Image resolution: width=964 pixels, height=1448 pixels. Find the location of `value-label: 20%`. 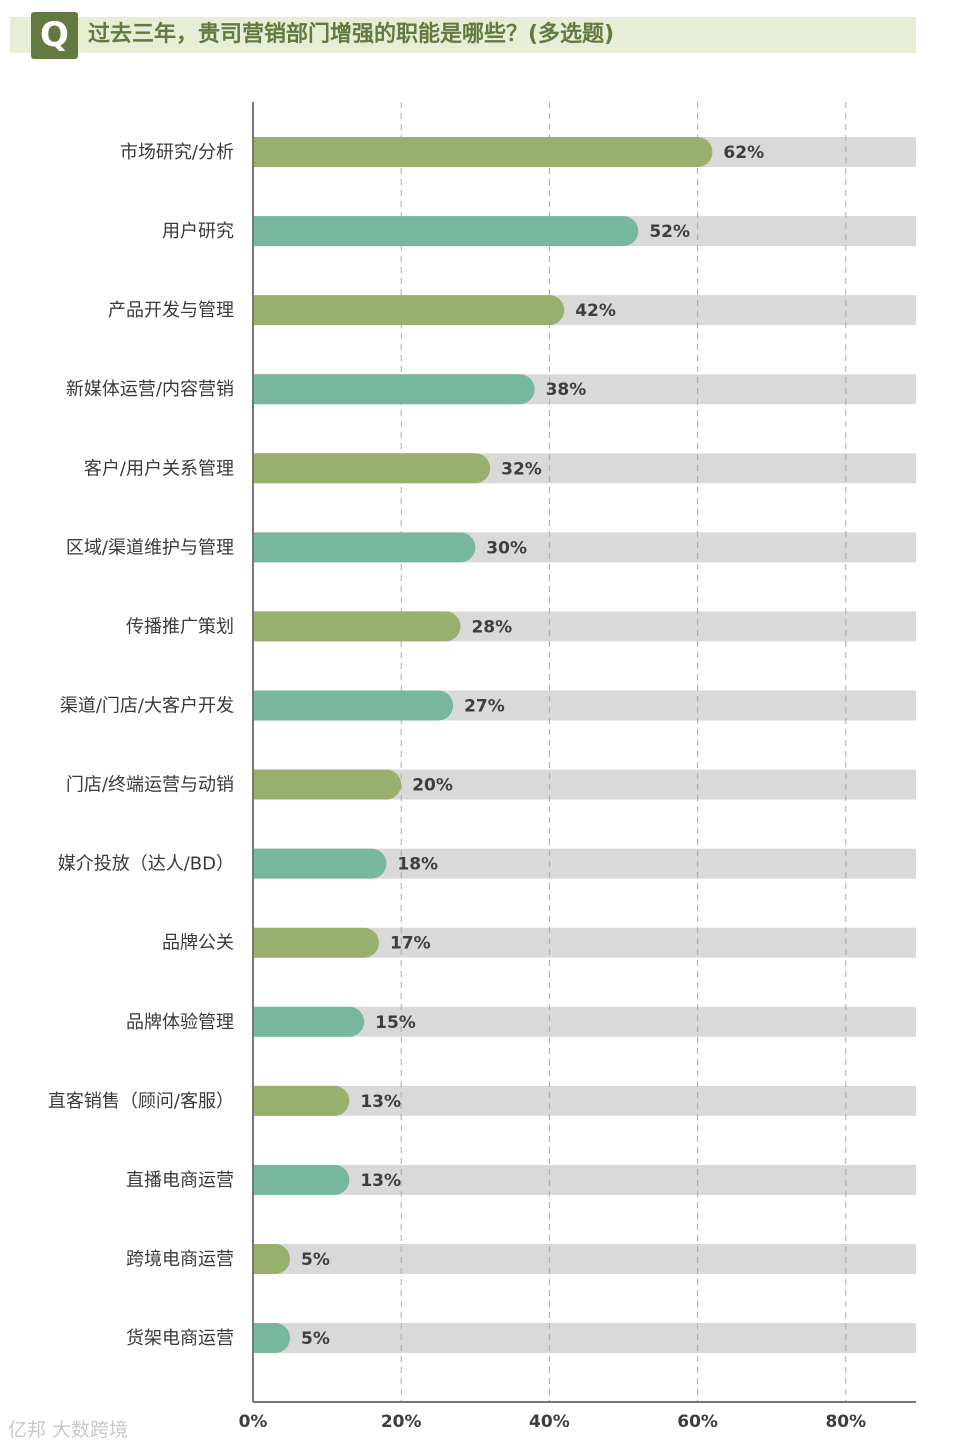

value-label: 20% is located at coordinates (432, 786).